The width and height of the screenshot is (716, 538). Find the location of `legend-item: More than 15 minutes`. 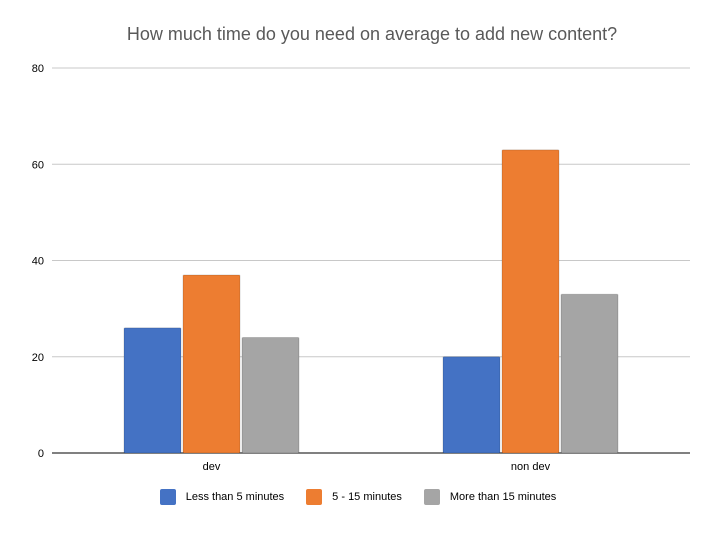

legend-item: More than 15 minutes is located at coordinates (490, 497).